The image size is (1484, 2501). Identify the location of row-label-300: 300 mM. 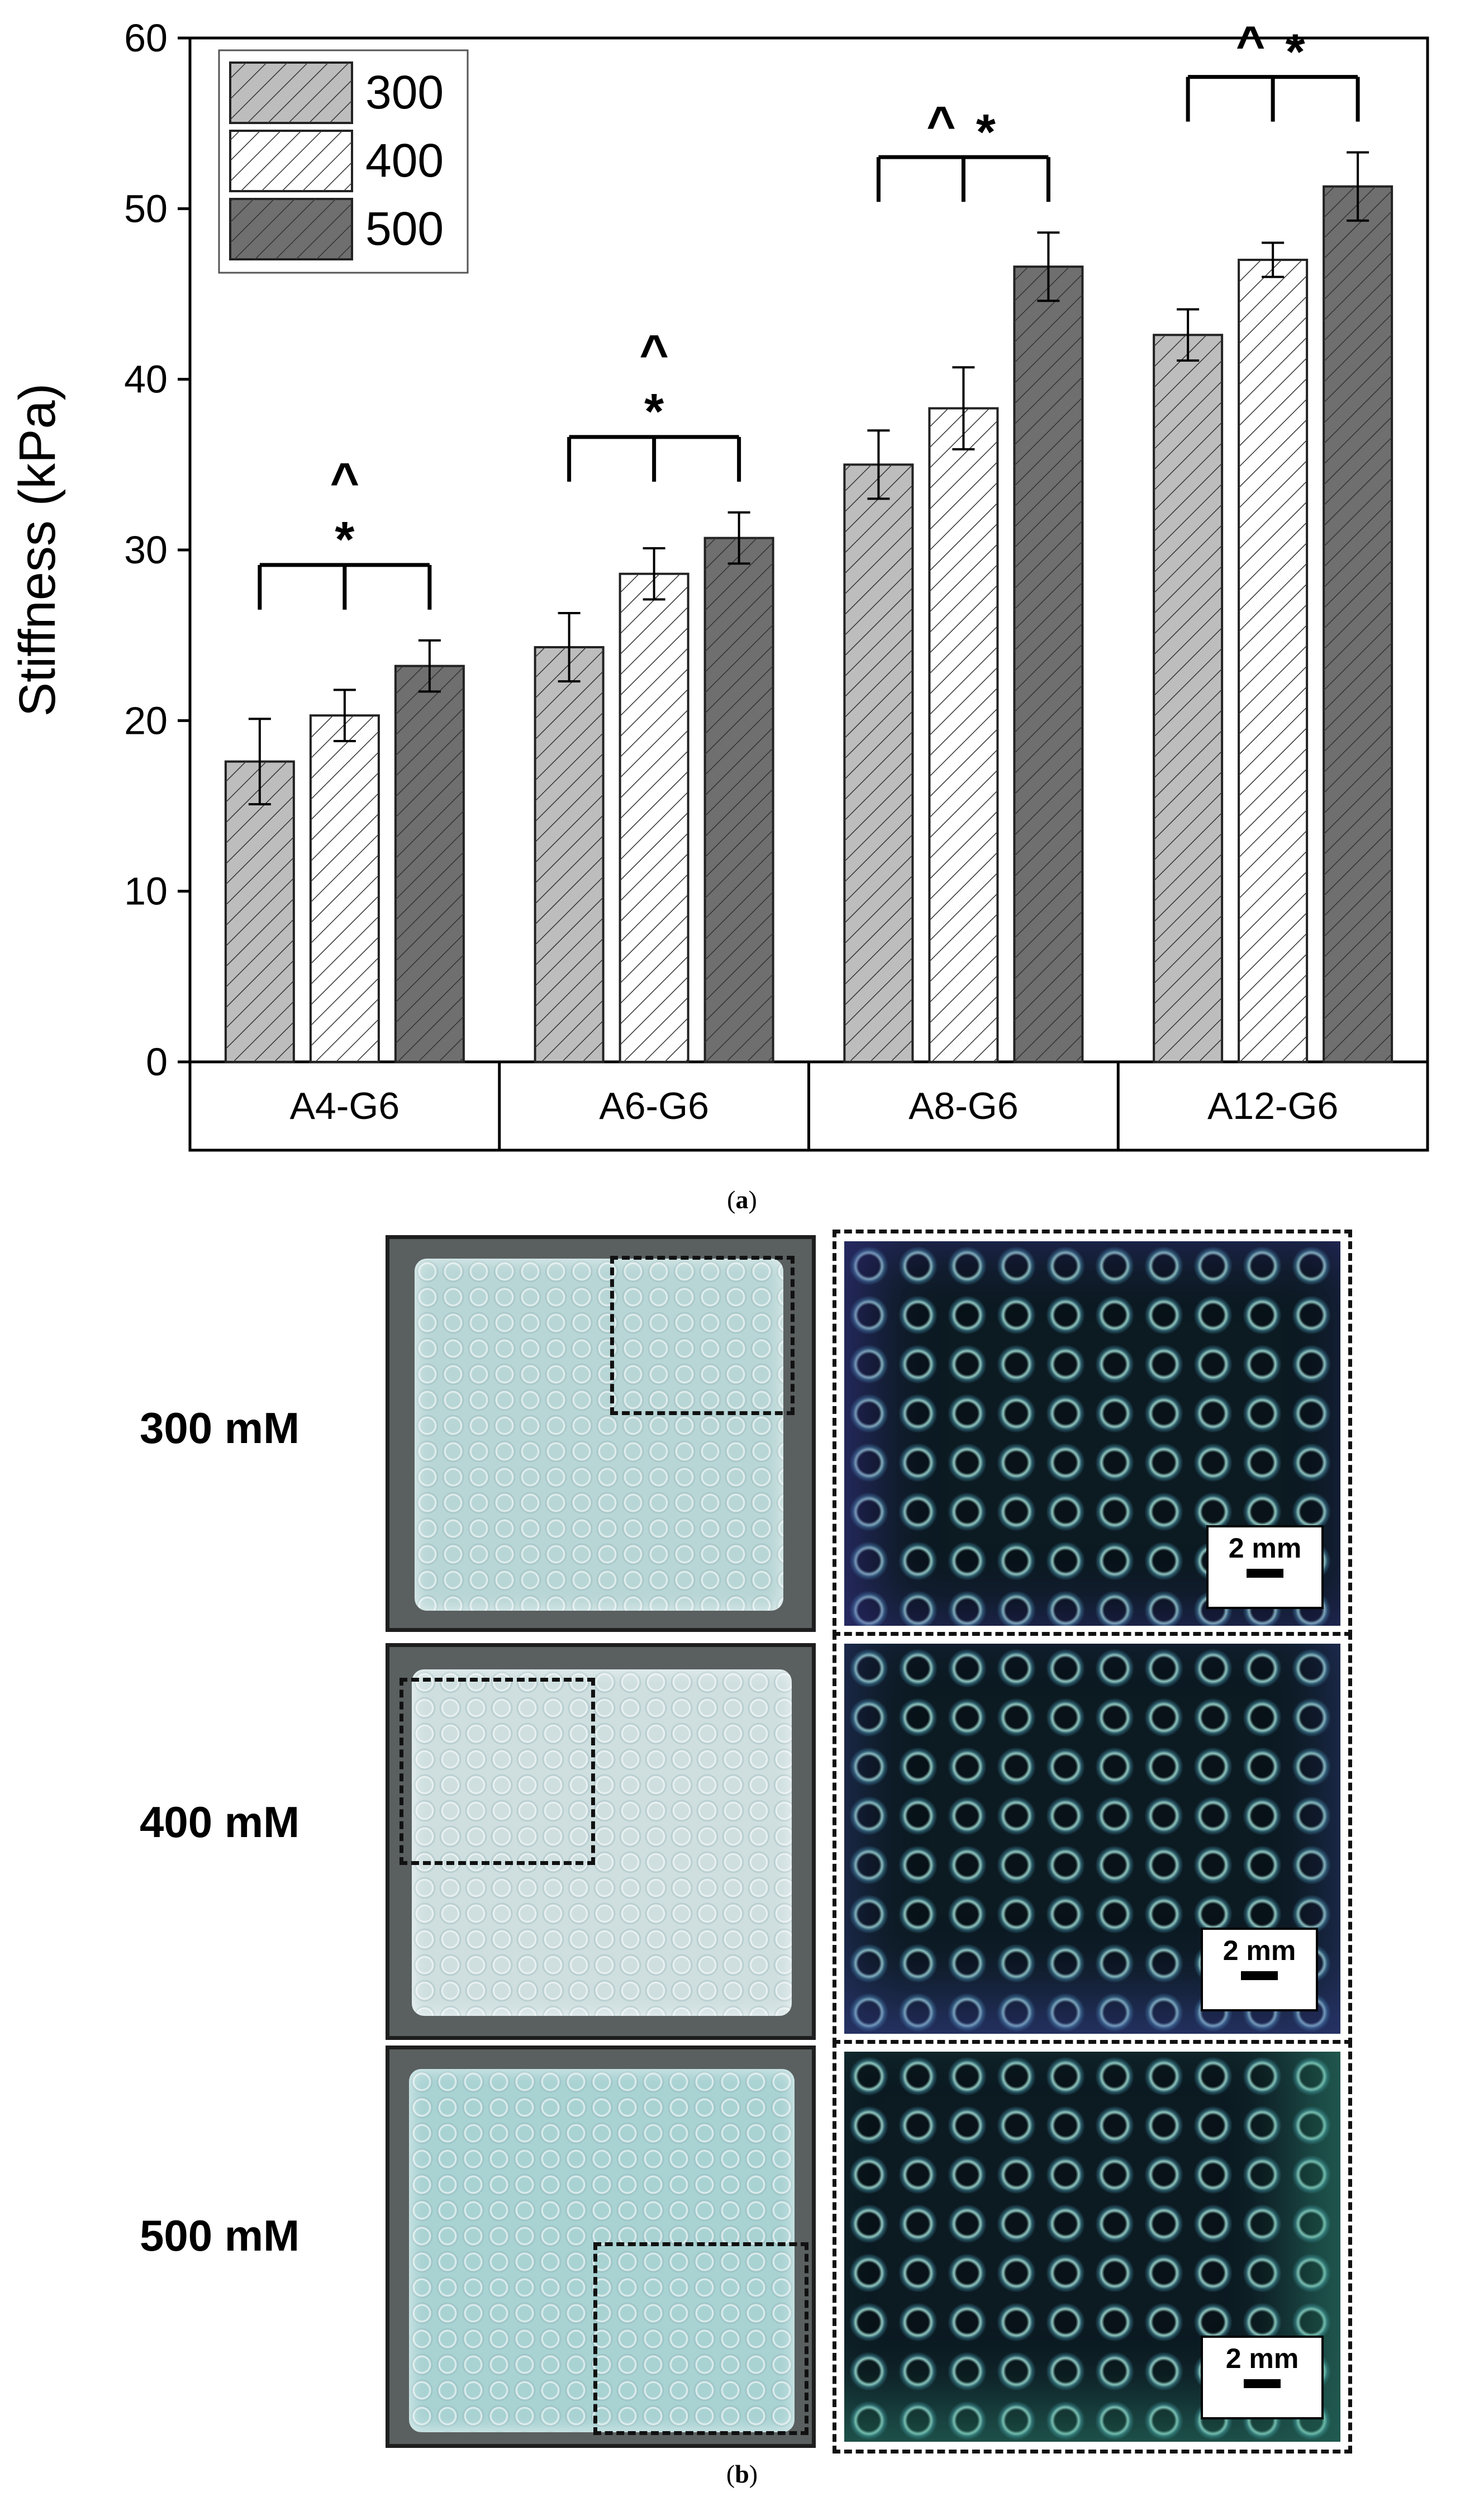
(220, 1428).